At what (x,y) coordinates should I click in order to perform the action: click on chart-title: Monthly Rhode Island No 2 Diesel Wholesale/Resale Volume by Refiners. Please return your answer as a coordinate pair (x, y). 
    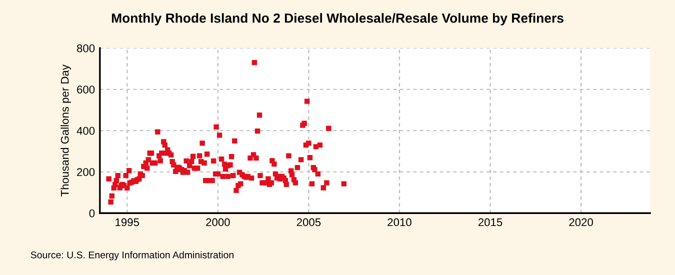
    Looking at the image, I should click on (338, 19).